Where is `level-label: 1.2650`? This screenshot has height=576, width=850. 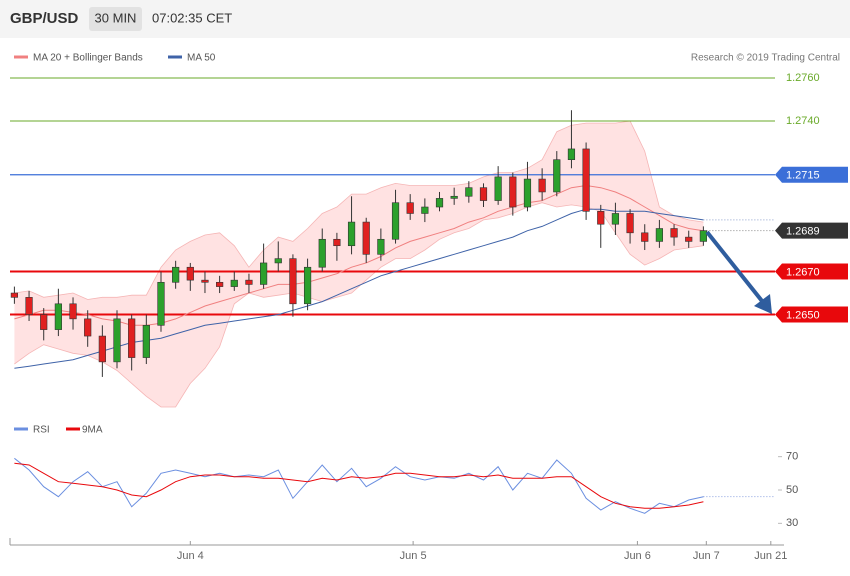 level-label: 1.2650 is located at coordinates (803, 315).